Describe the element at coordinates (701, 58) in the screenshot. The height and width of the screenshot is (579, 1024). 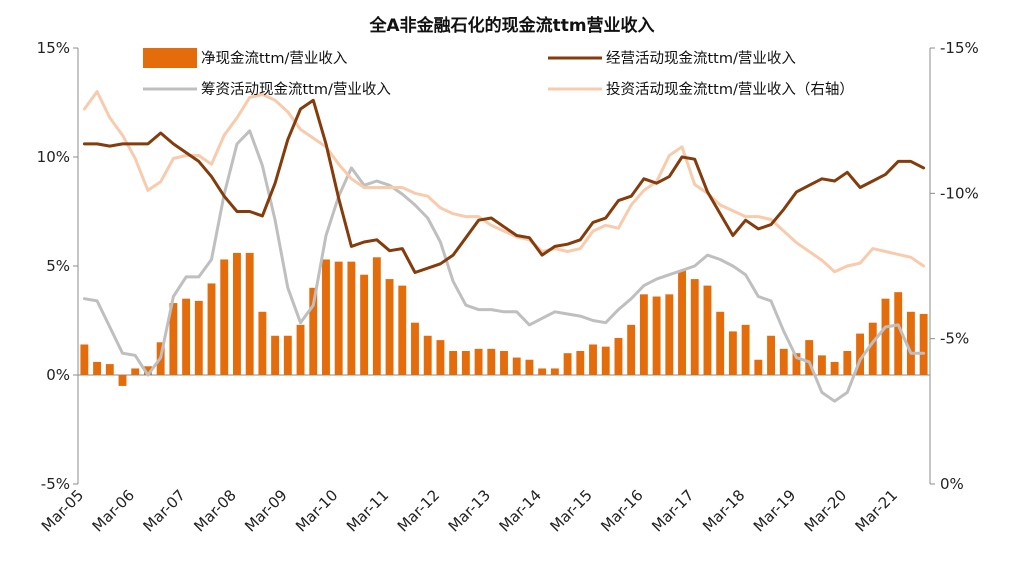
I see `legend-label: 经营活动现金流ttm/营业收入` at that location.